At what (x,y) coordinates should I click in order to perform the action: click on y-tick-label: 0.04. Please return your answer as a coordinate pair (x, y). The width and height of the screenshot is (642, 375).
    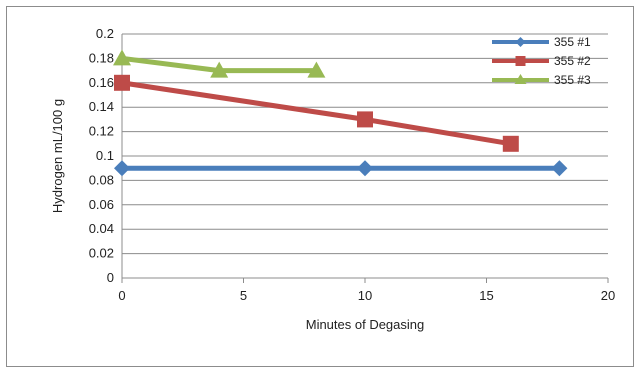
    Looking at the image, I should click on (101, 228).